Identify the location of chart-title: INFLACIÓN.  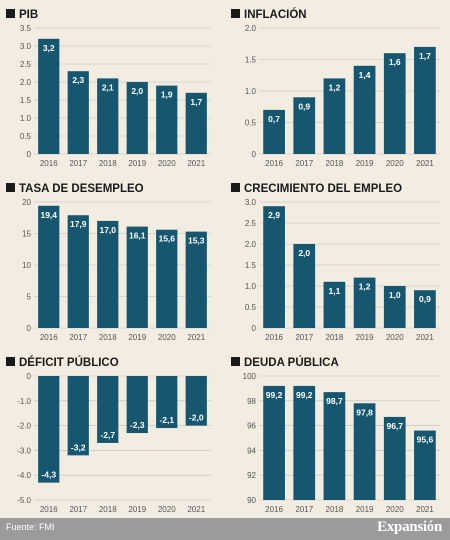
(275, 14).